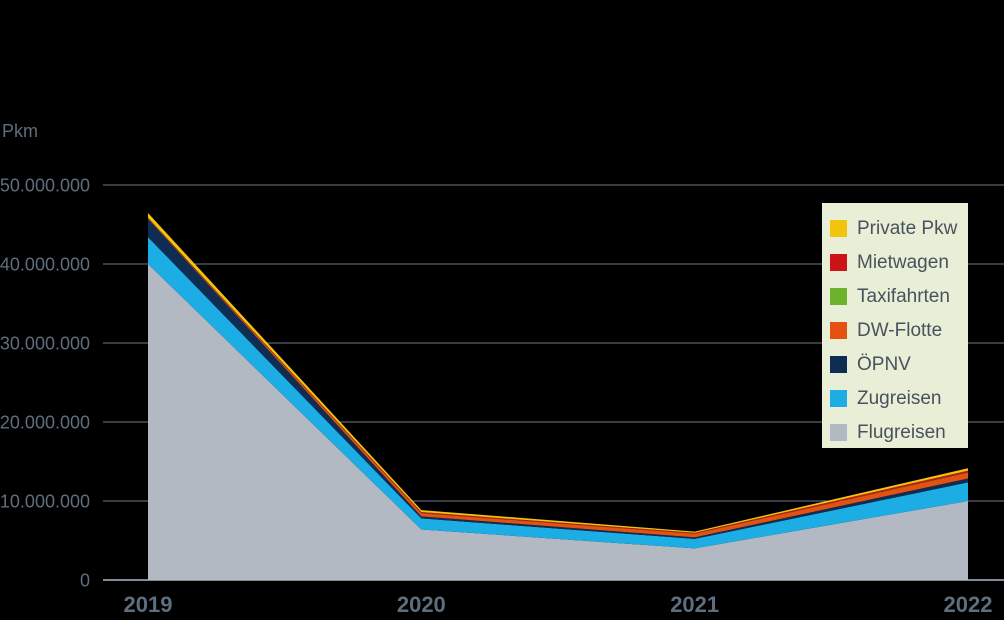 The image size is (1004, 620). I want to click on x-tick-label: 2019, so click(148, 604).